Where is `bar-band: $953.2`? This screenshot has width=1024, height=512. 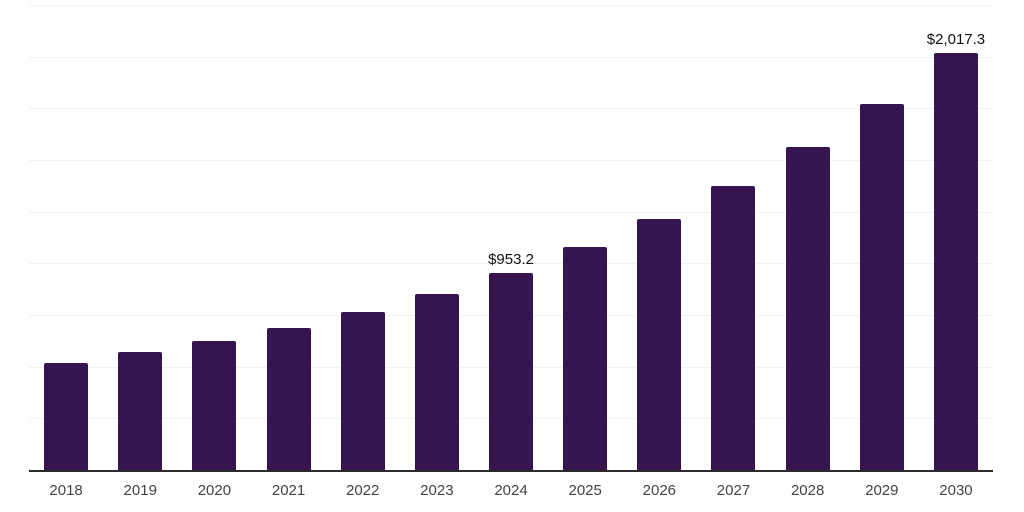 bar-band: $953.2 is located at coordinates (511, 237).